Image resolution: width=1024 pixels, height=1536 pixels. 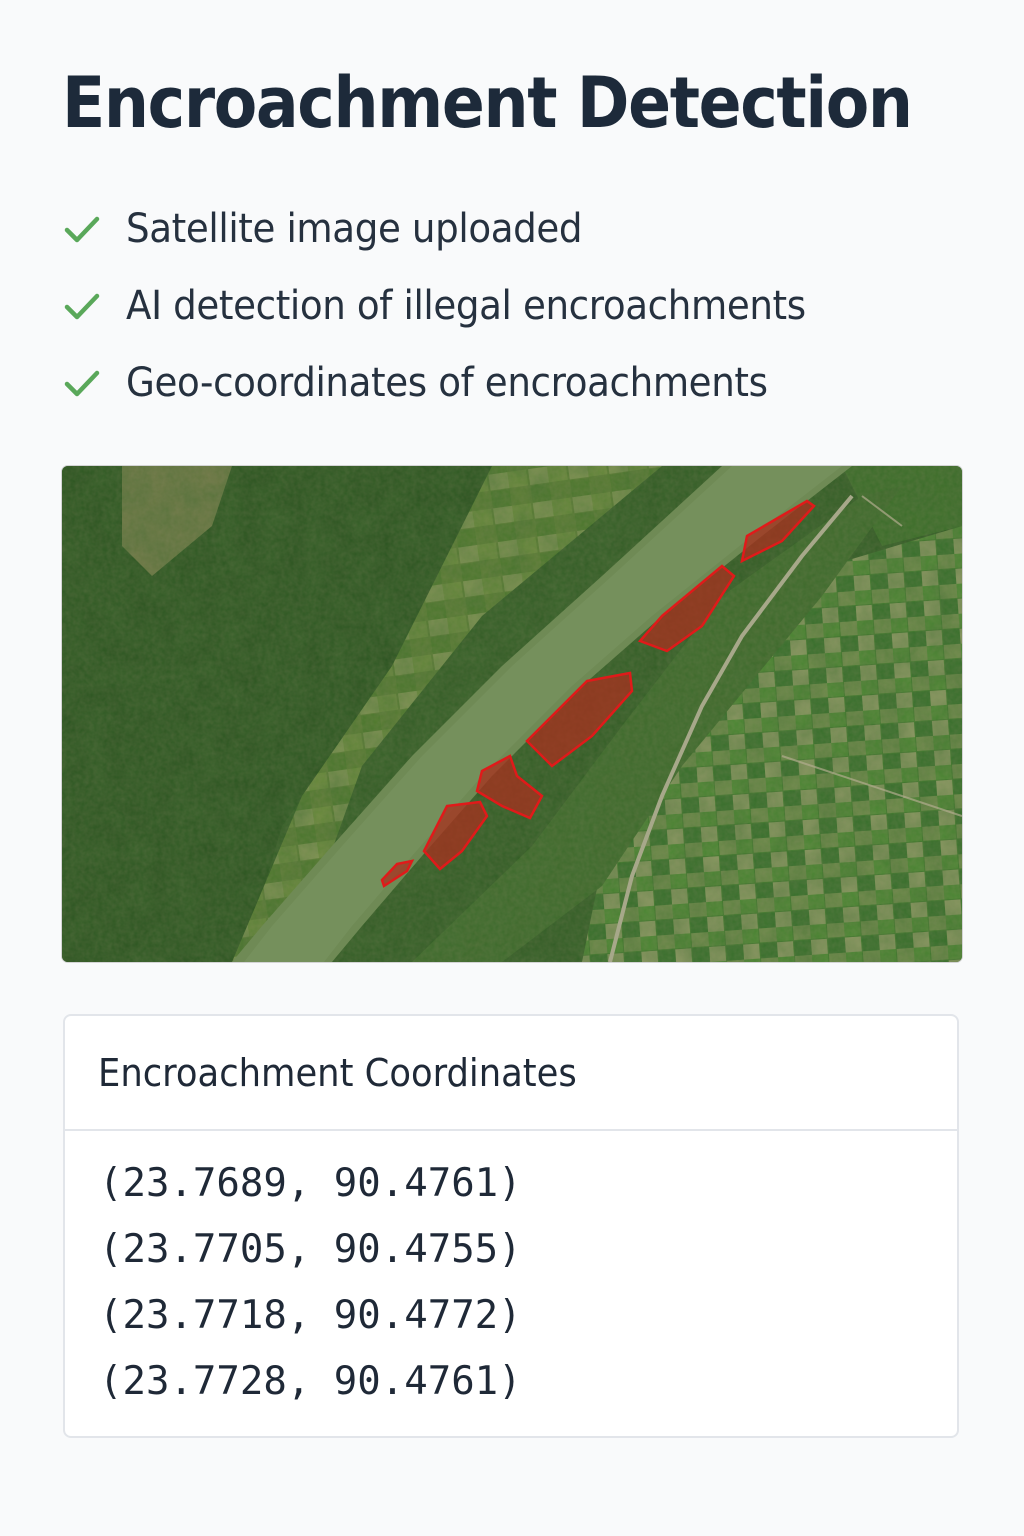 I want to click on checklist-item-upload: Satellite image uploaded, so click(x=459, y=228).